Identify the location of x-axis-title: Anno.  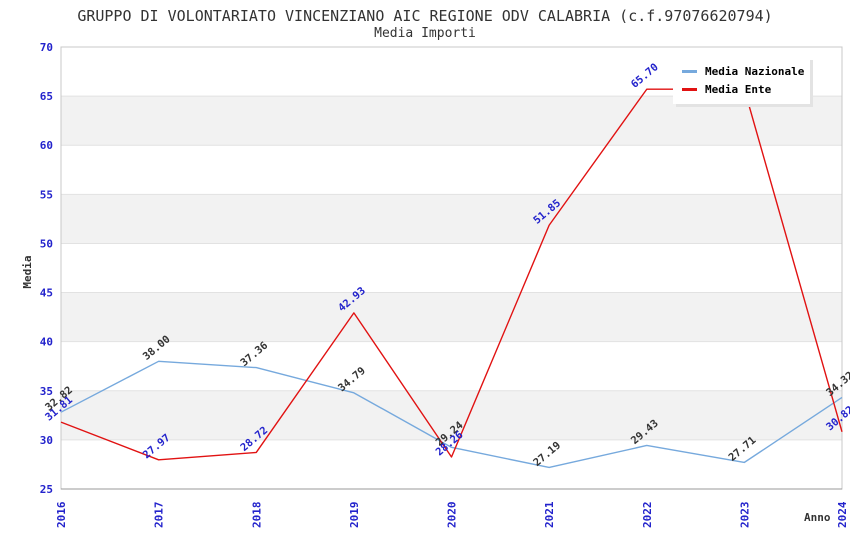
(817, 517).